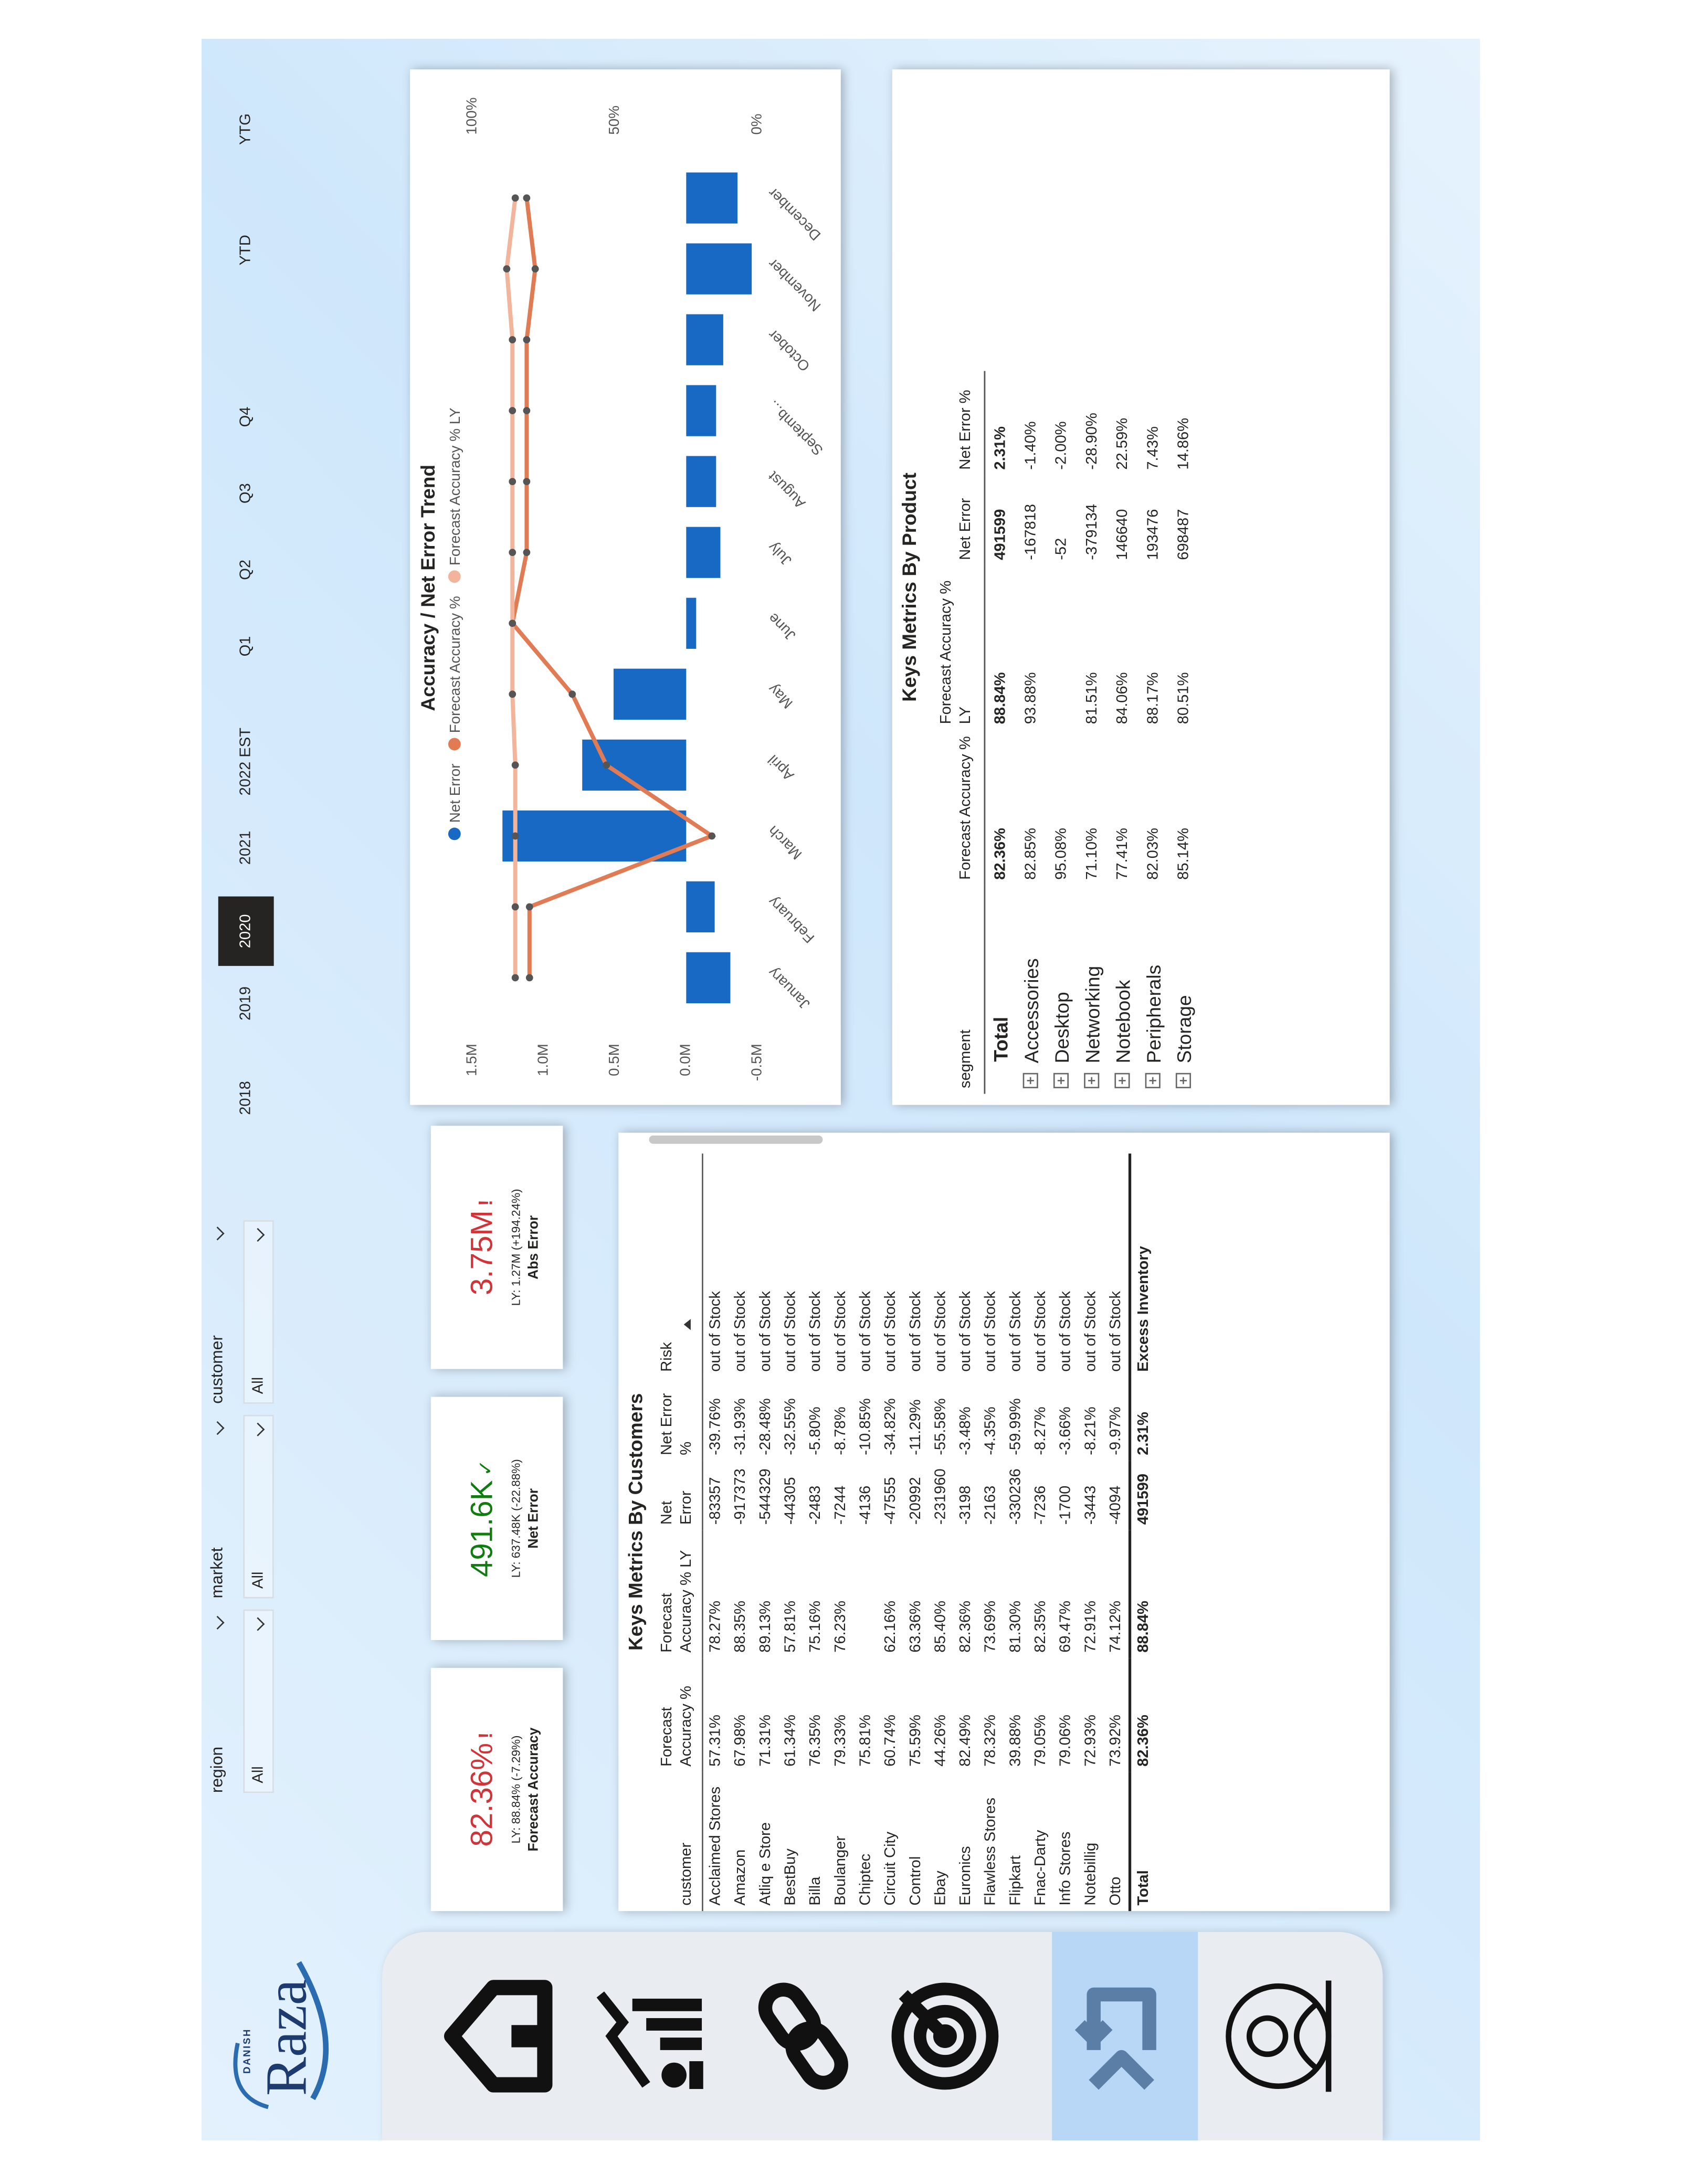 Image resolution: width=1687 pixels, height=2184 pixels. What do you see at coordinates (515, 765) in the screenshot?
I see `line-point` at bounding box center [515, 765].